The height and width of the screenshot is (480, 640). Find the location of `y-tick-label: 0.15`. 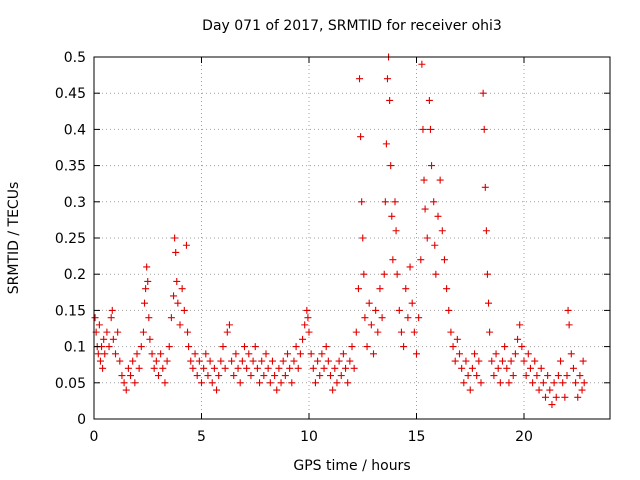

y-tick-label: 0.15 is located at coordinates (70, 311).